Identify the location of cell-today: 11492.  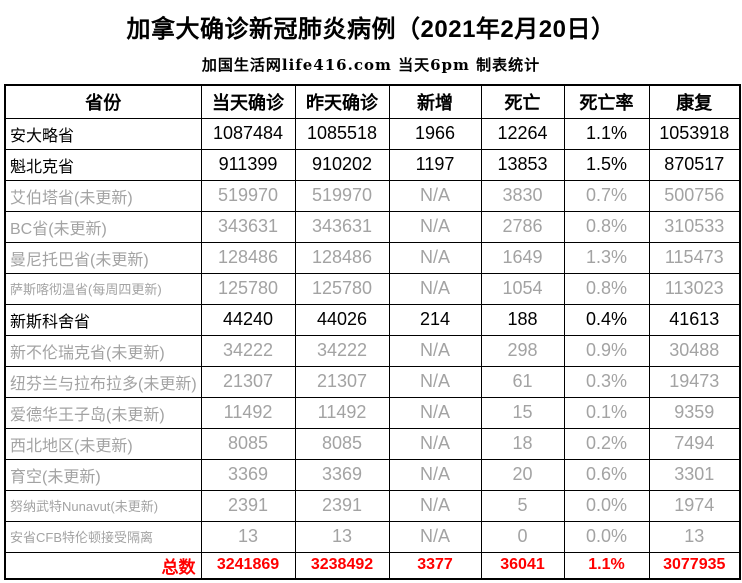
(248, 412).